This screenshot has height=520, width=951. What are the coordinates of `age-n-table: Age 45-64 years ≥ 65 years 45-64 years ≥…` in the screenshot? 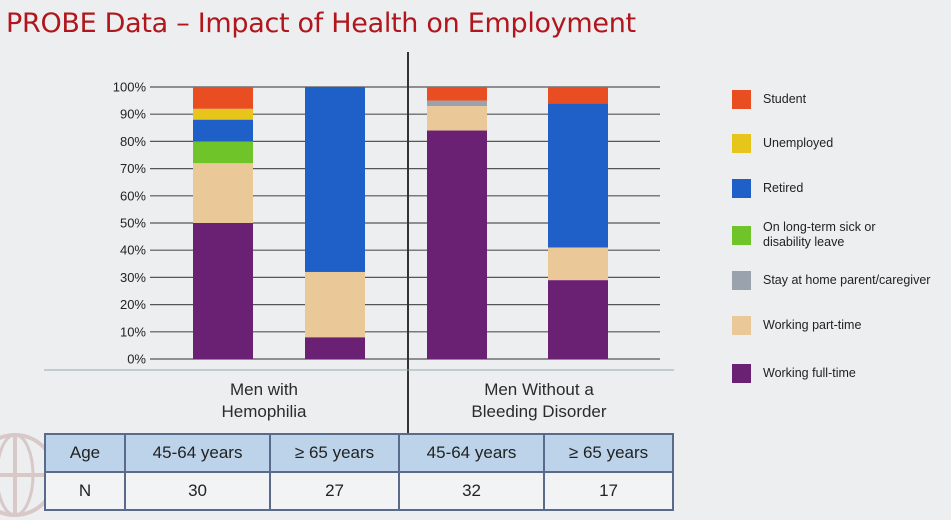 It's located at (359, 472).